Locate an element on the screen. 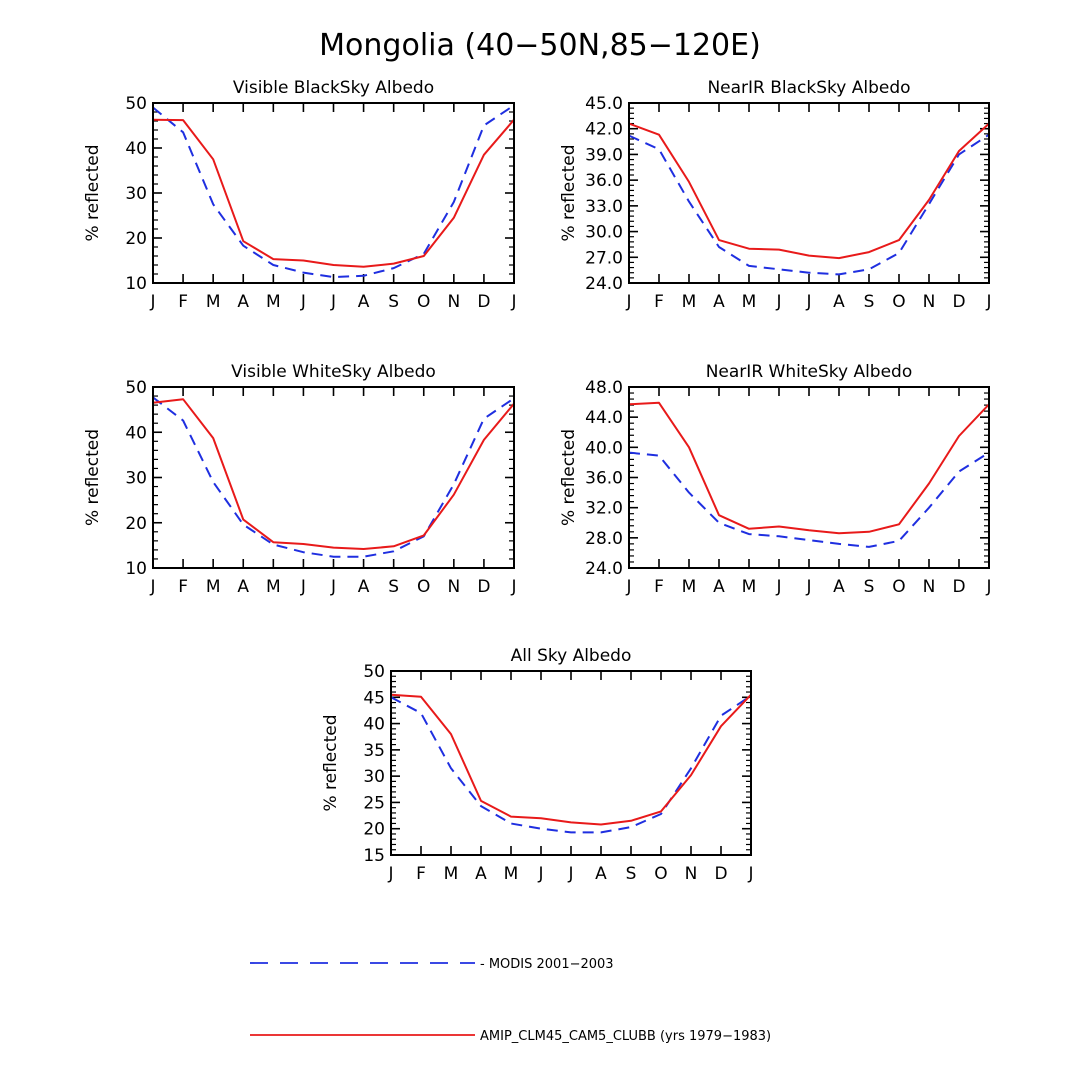 The image size is (1080, 1080). y-tick-label: 36.0 is located at coordinates (604, 181).